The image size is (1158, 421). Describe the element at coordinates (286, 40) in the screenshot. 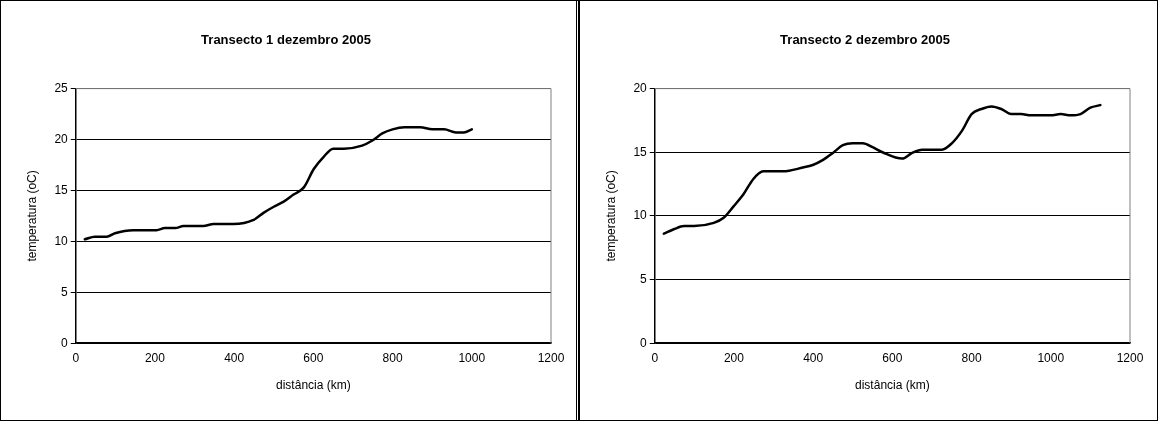

I see `chart-title: Transecto 1 dezembro 2005` at that location.